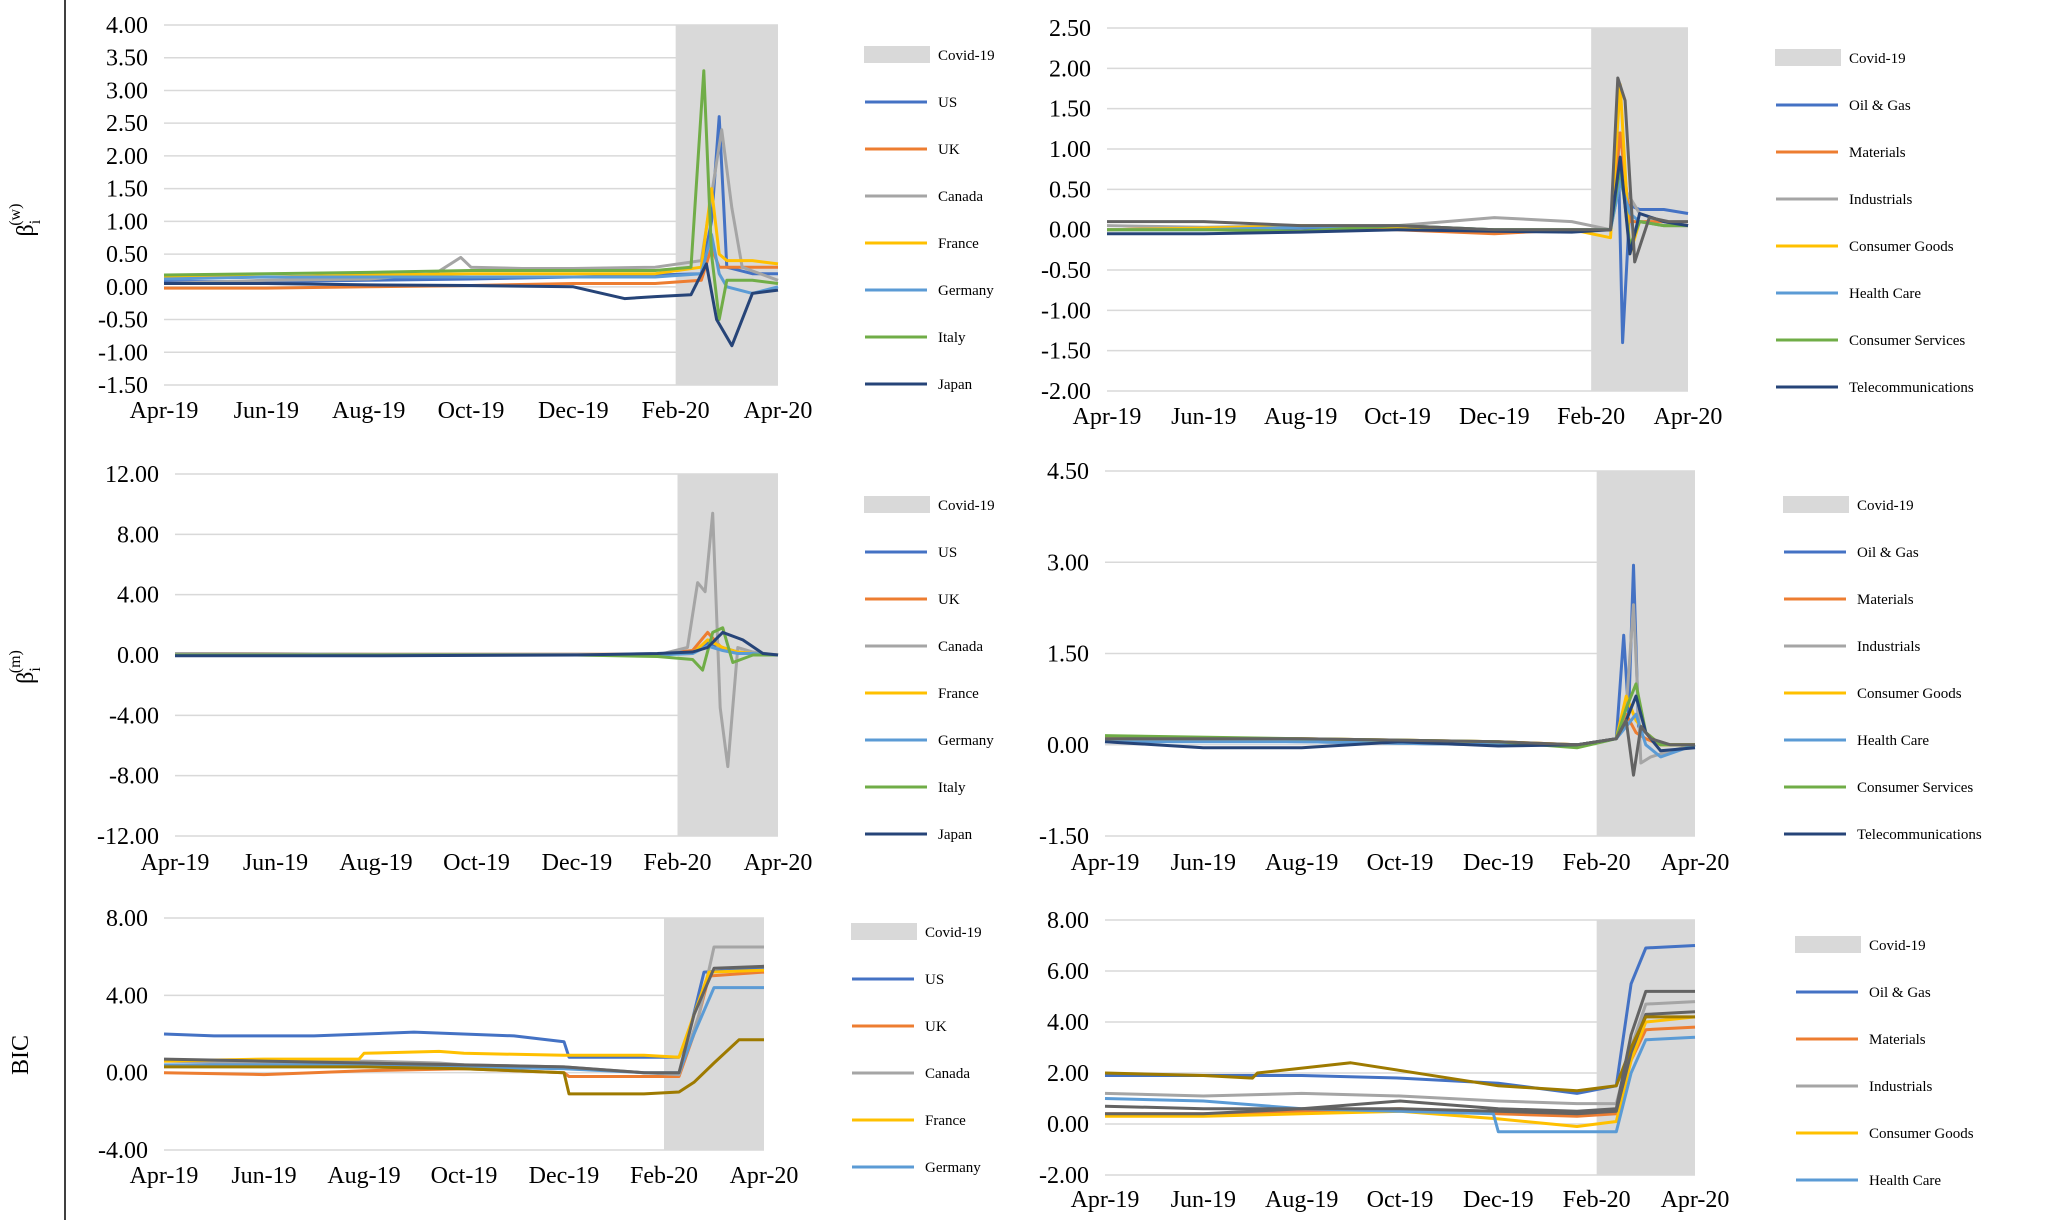 This screenshot has height=1220, width=2058. What do you see at coordinates (127, 59) in the screenshot?
I see `y-tick-label: 3.50` at bounding box center [127, 59].